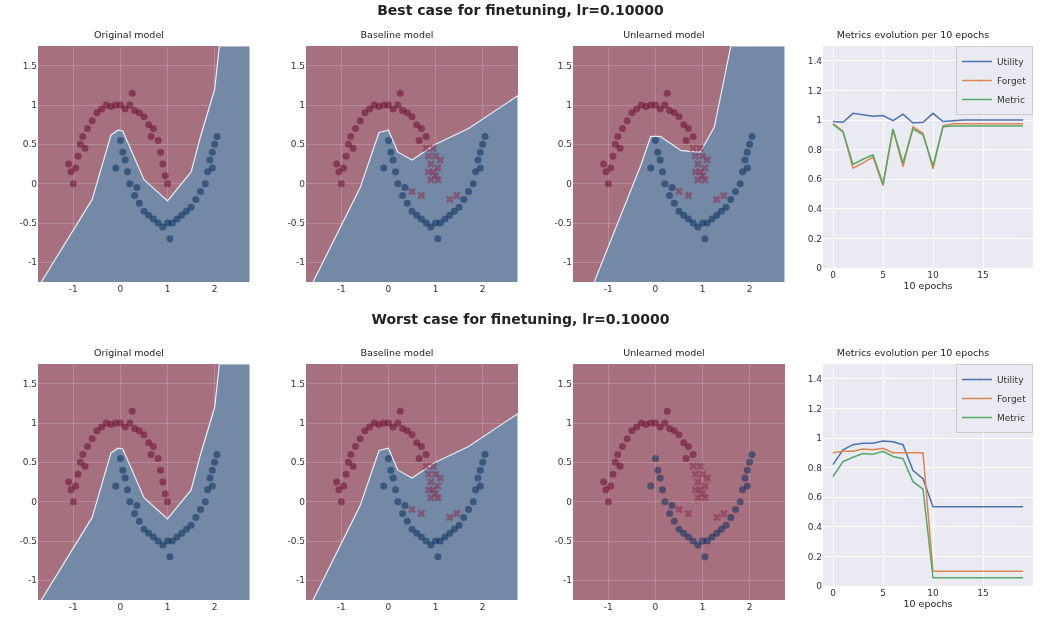 This screenshot has height=619, width=1041. What do you see at coordinates (302, 501) in the screenshot?
I see `y-tick-label: 0` at bounding box center [302, 501].